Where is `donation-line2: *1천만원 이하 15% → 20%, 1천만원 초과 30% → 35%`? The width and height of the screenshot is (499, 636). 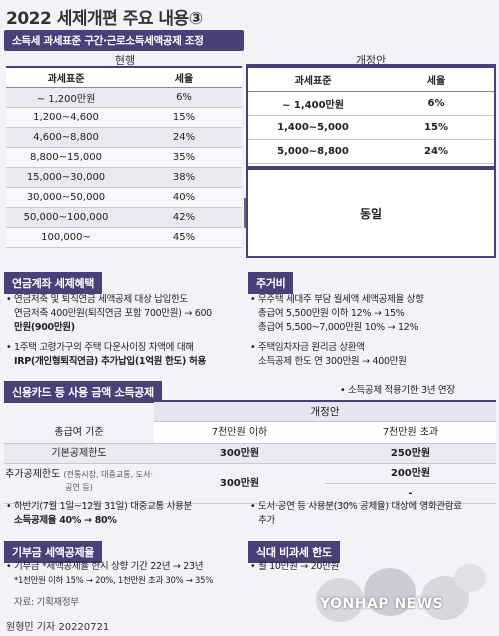 donation-line2: *1천만원 이하 15% → 20%, 1천만원 초과 30% → 35% is located at coordinates (114, 581).